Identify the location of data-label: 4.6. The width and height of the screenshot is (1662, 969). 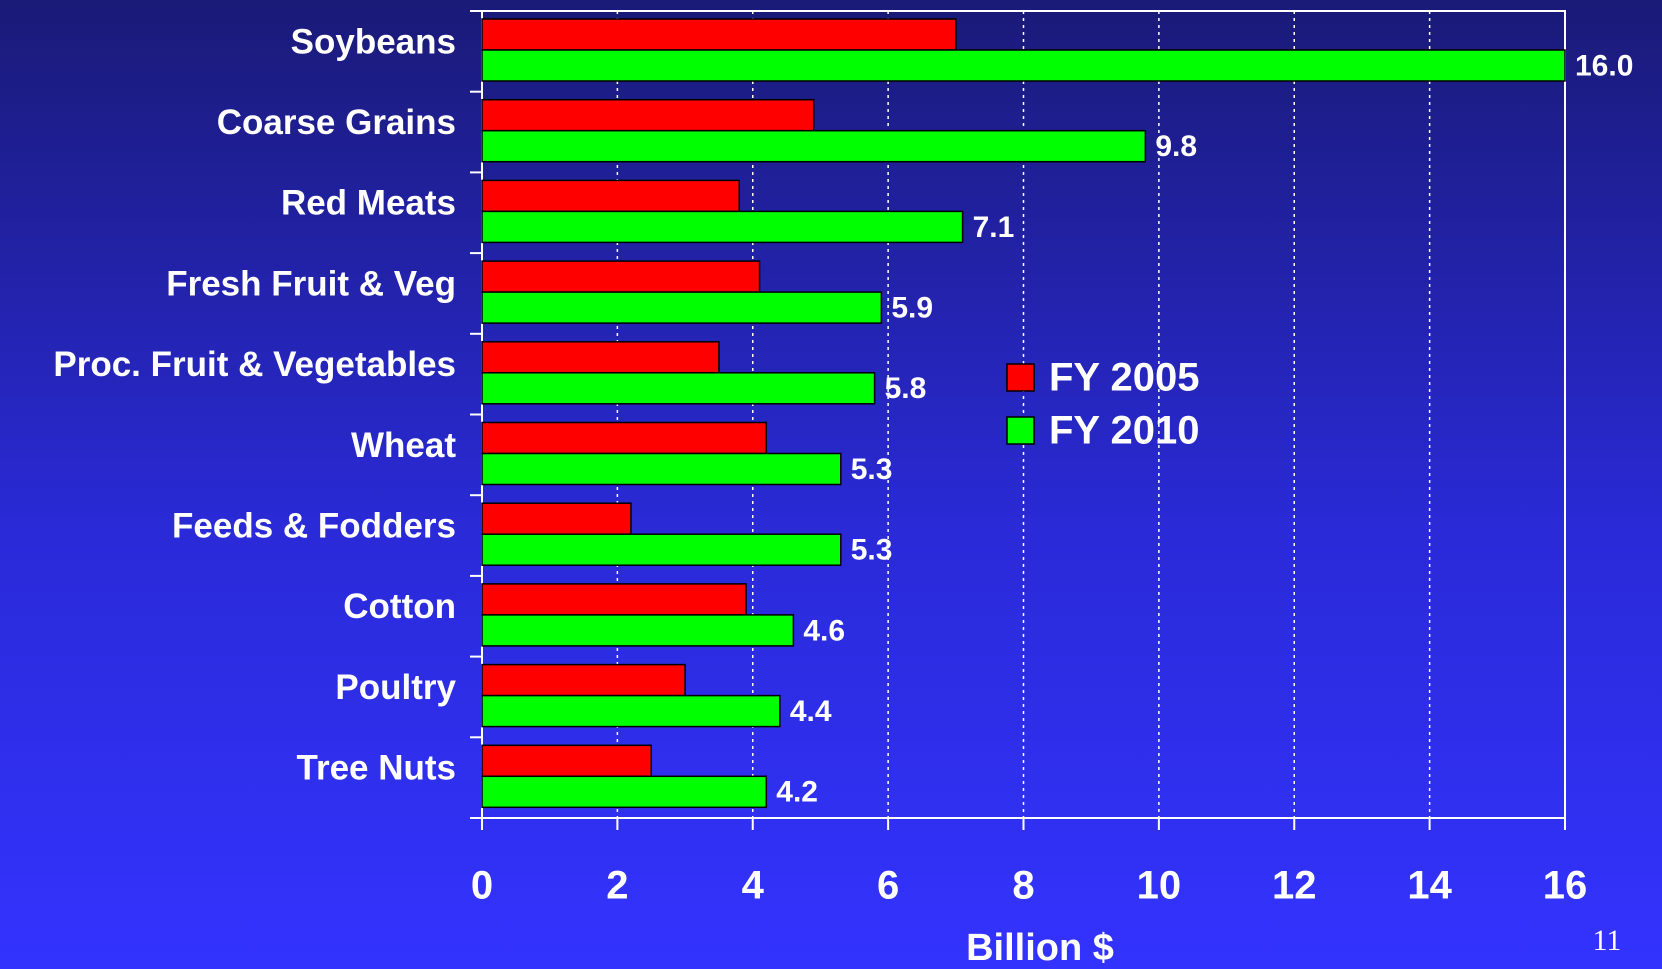
(824, 630).